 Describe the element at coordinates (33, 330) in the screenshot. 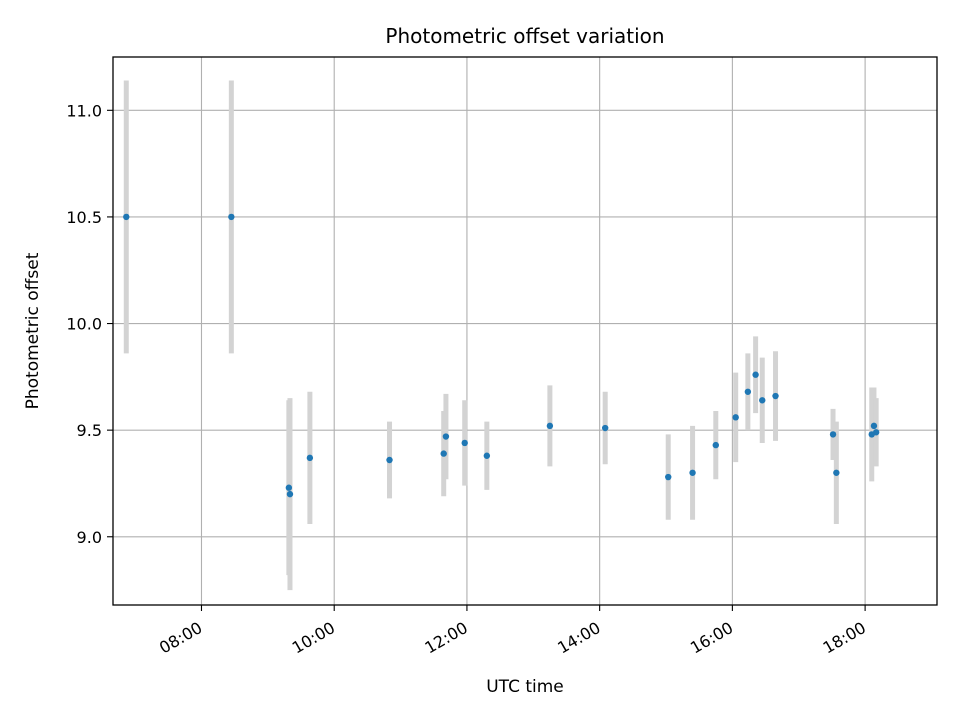

I see `y-axis-label: Photometric offset` at that location.